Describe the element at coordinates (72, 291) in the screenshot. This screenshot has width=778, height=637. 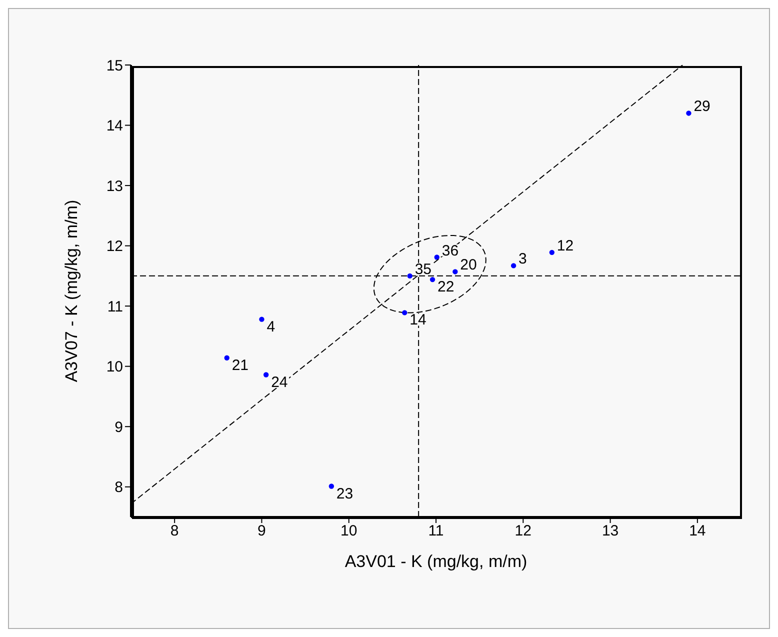
I see `y-axis-title: A3V07 - K (mg/kg, m/m)` at that location.